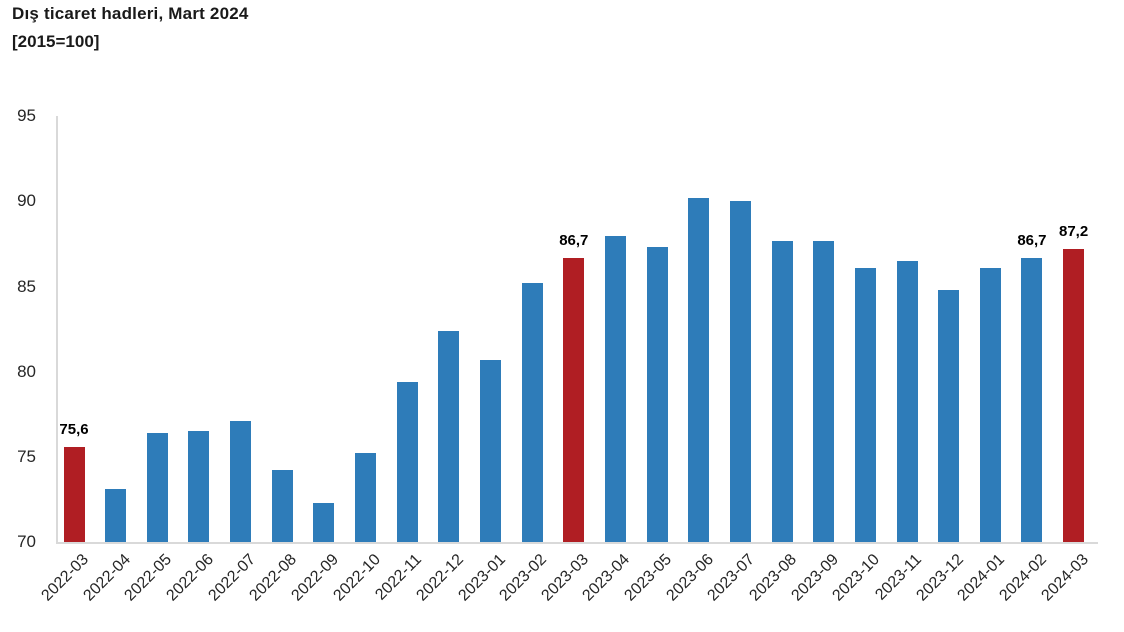  Describe the element at coordinates (26, 201) in the screenshot. I see `y-tick-label: 90` at that location.